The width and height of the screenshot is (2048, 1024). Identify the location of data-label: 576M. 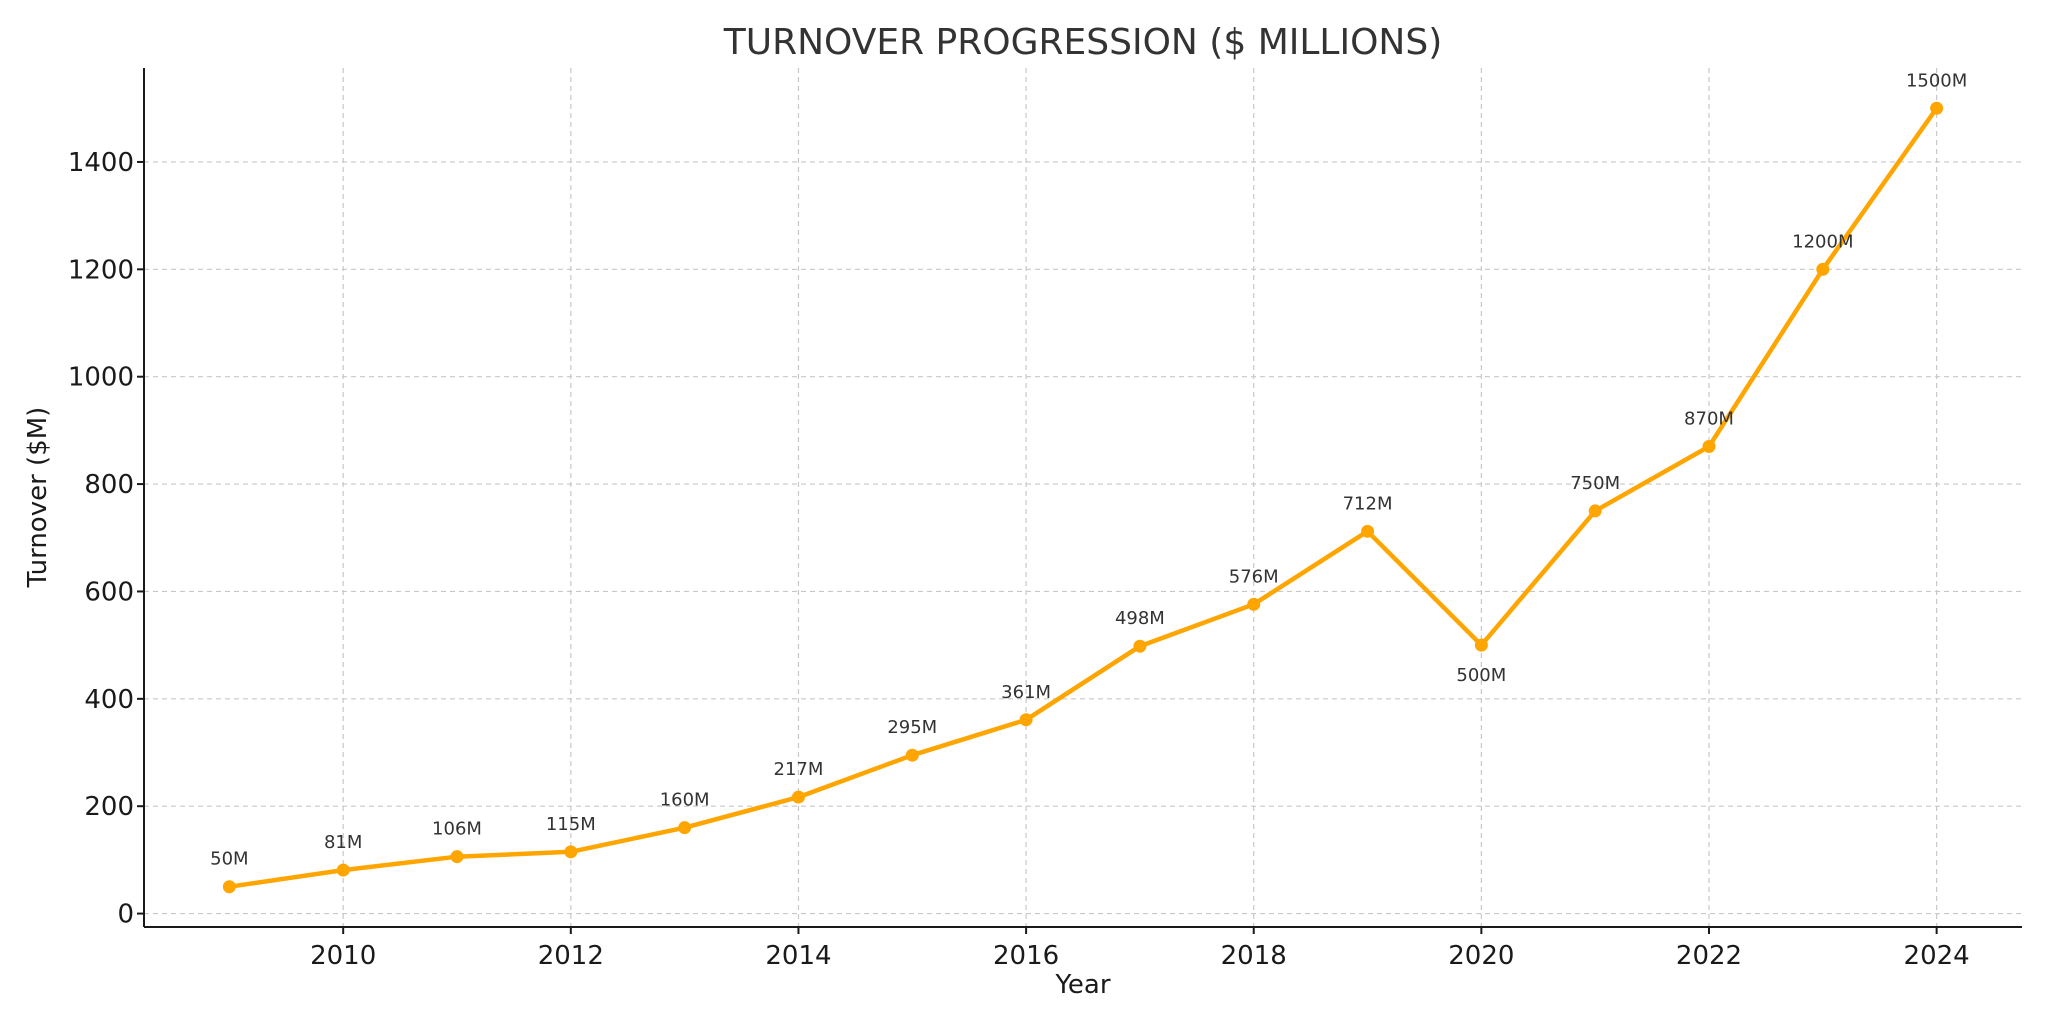
(1254, 576).